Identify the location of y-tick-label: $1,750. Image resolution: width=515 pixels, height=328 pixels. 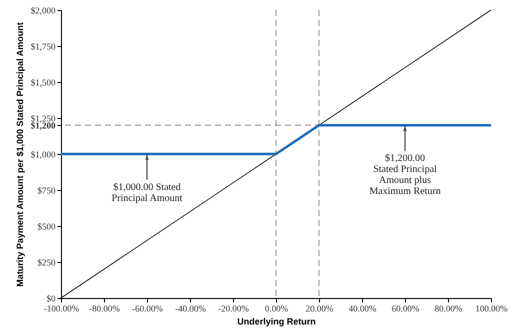
(43, 47).